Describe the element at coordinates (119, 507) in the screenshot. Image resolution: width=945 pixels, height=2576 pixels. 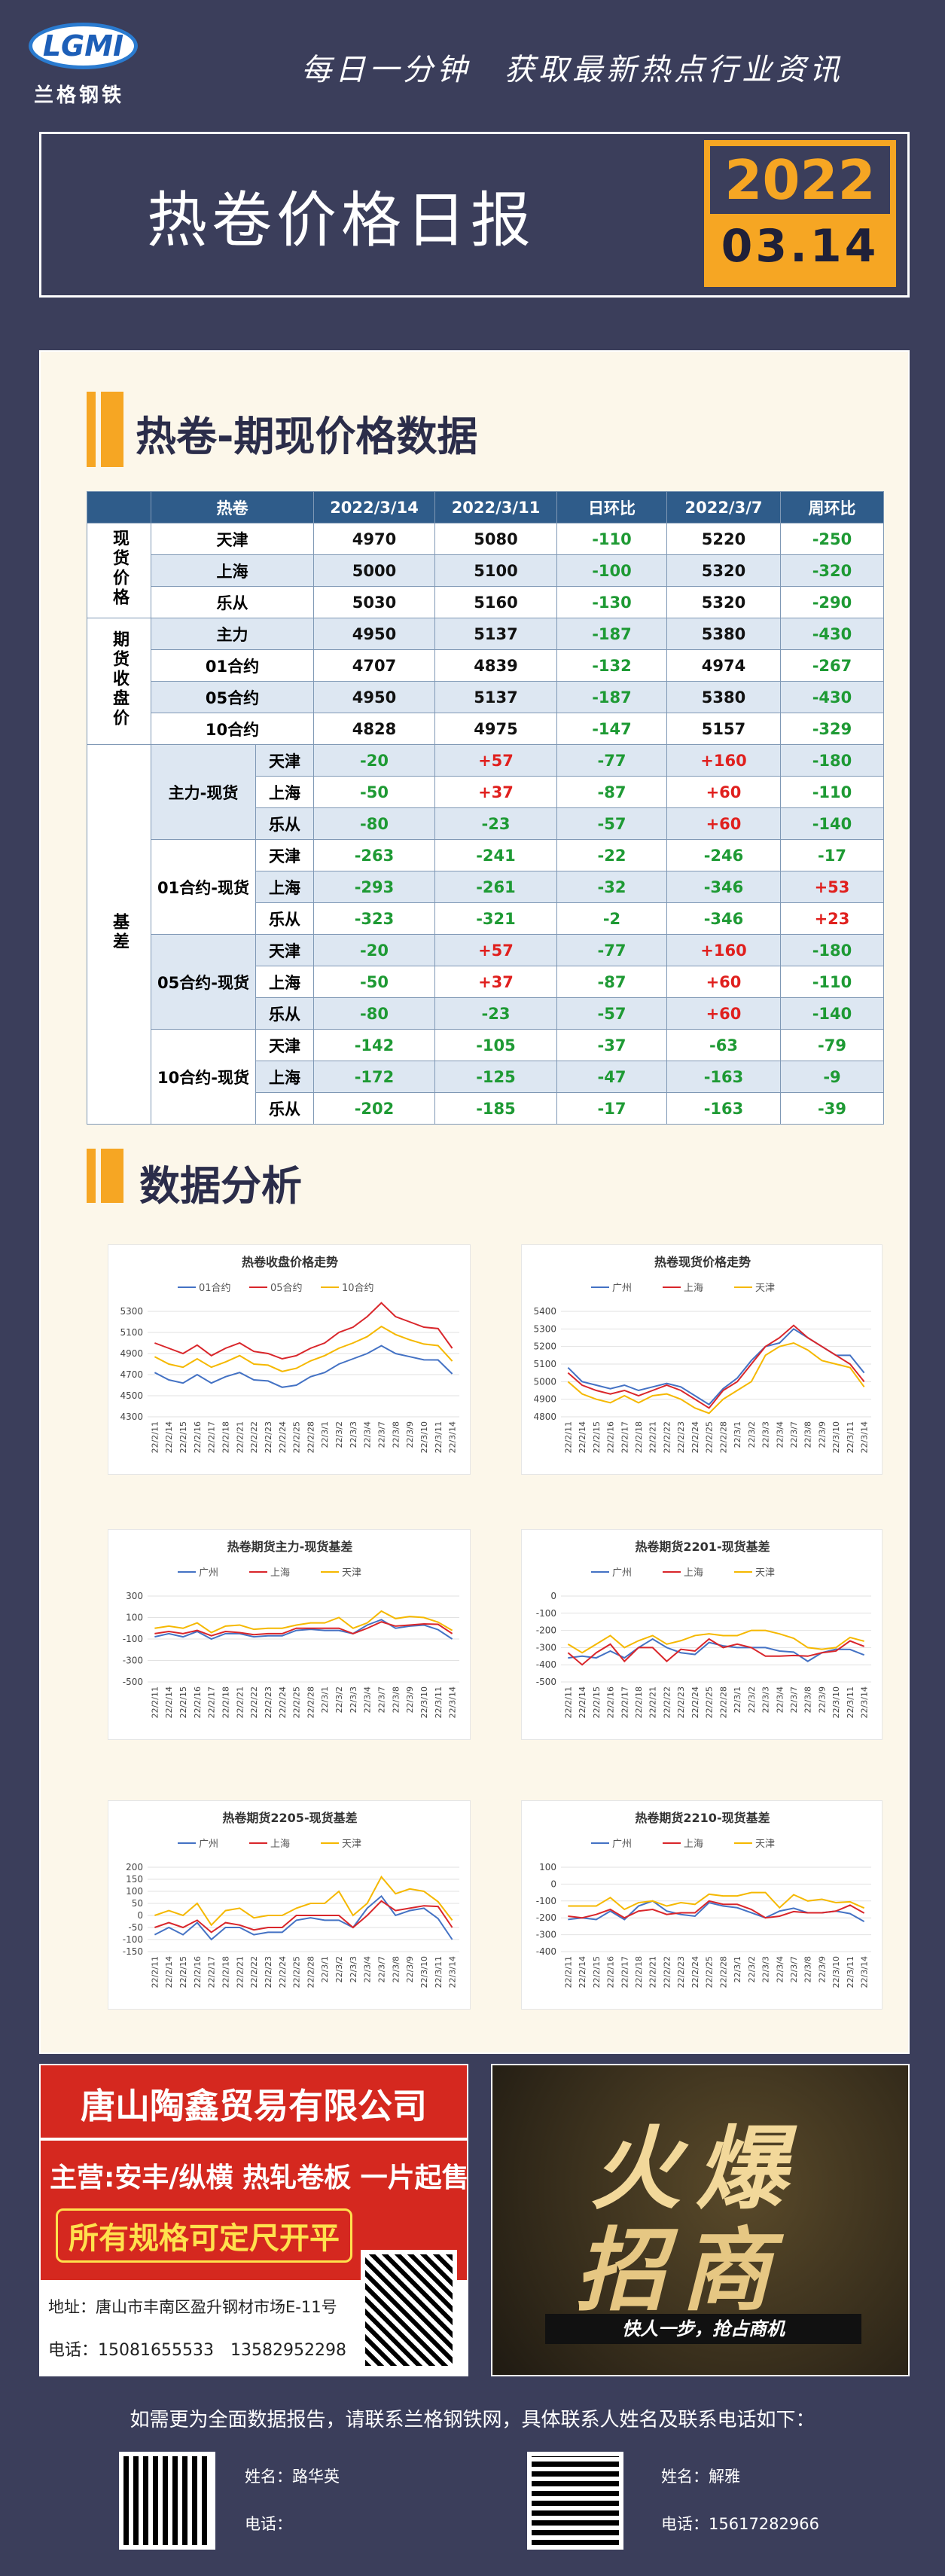
I see `header-cell` at that location.